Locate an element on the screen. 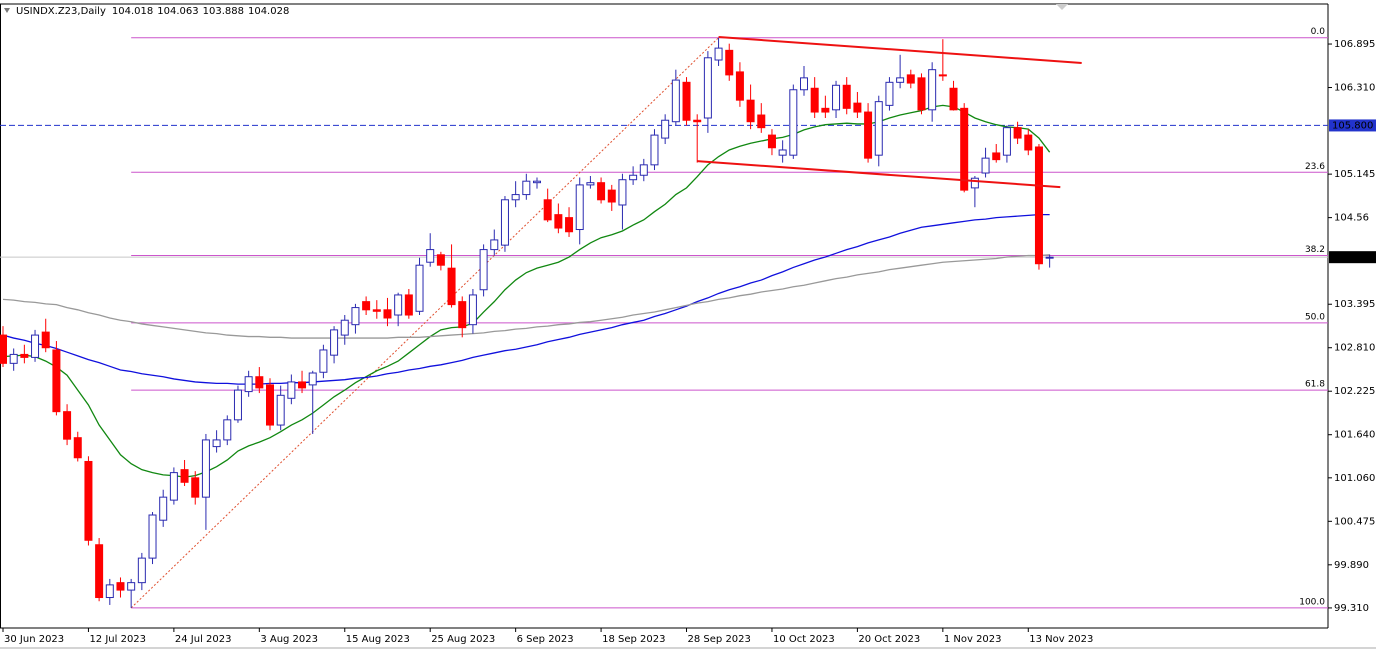 Image resolution: width=1376 pixels, height=653 pixels. fib-label: 50.0 is located at coordinates (1315, 317).